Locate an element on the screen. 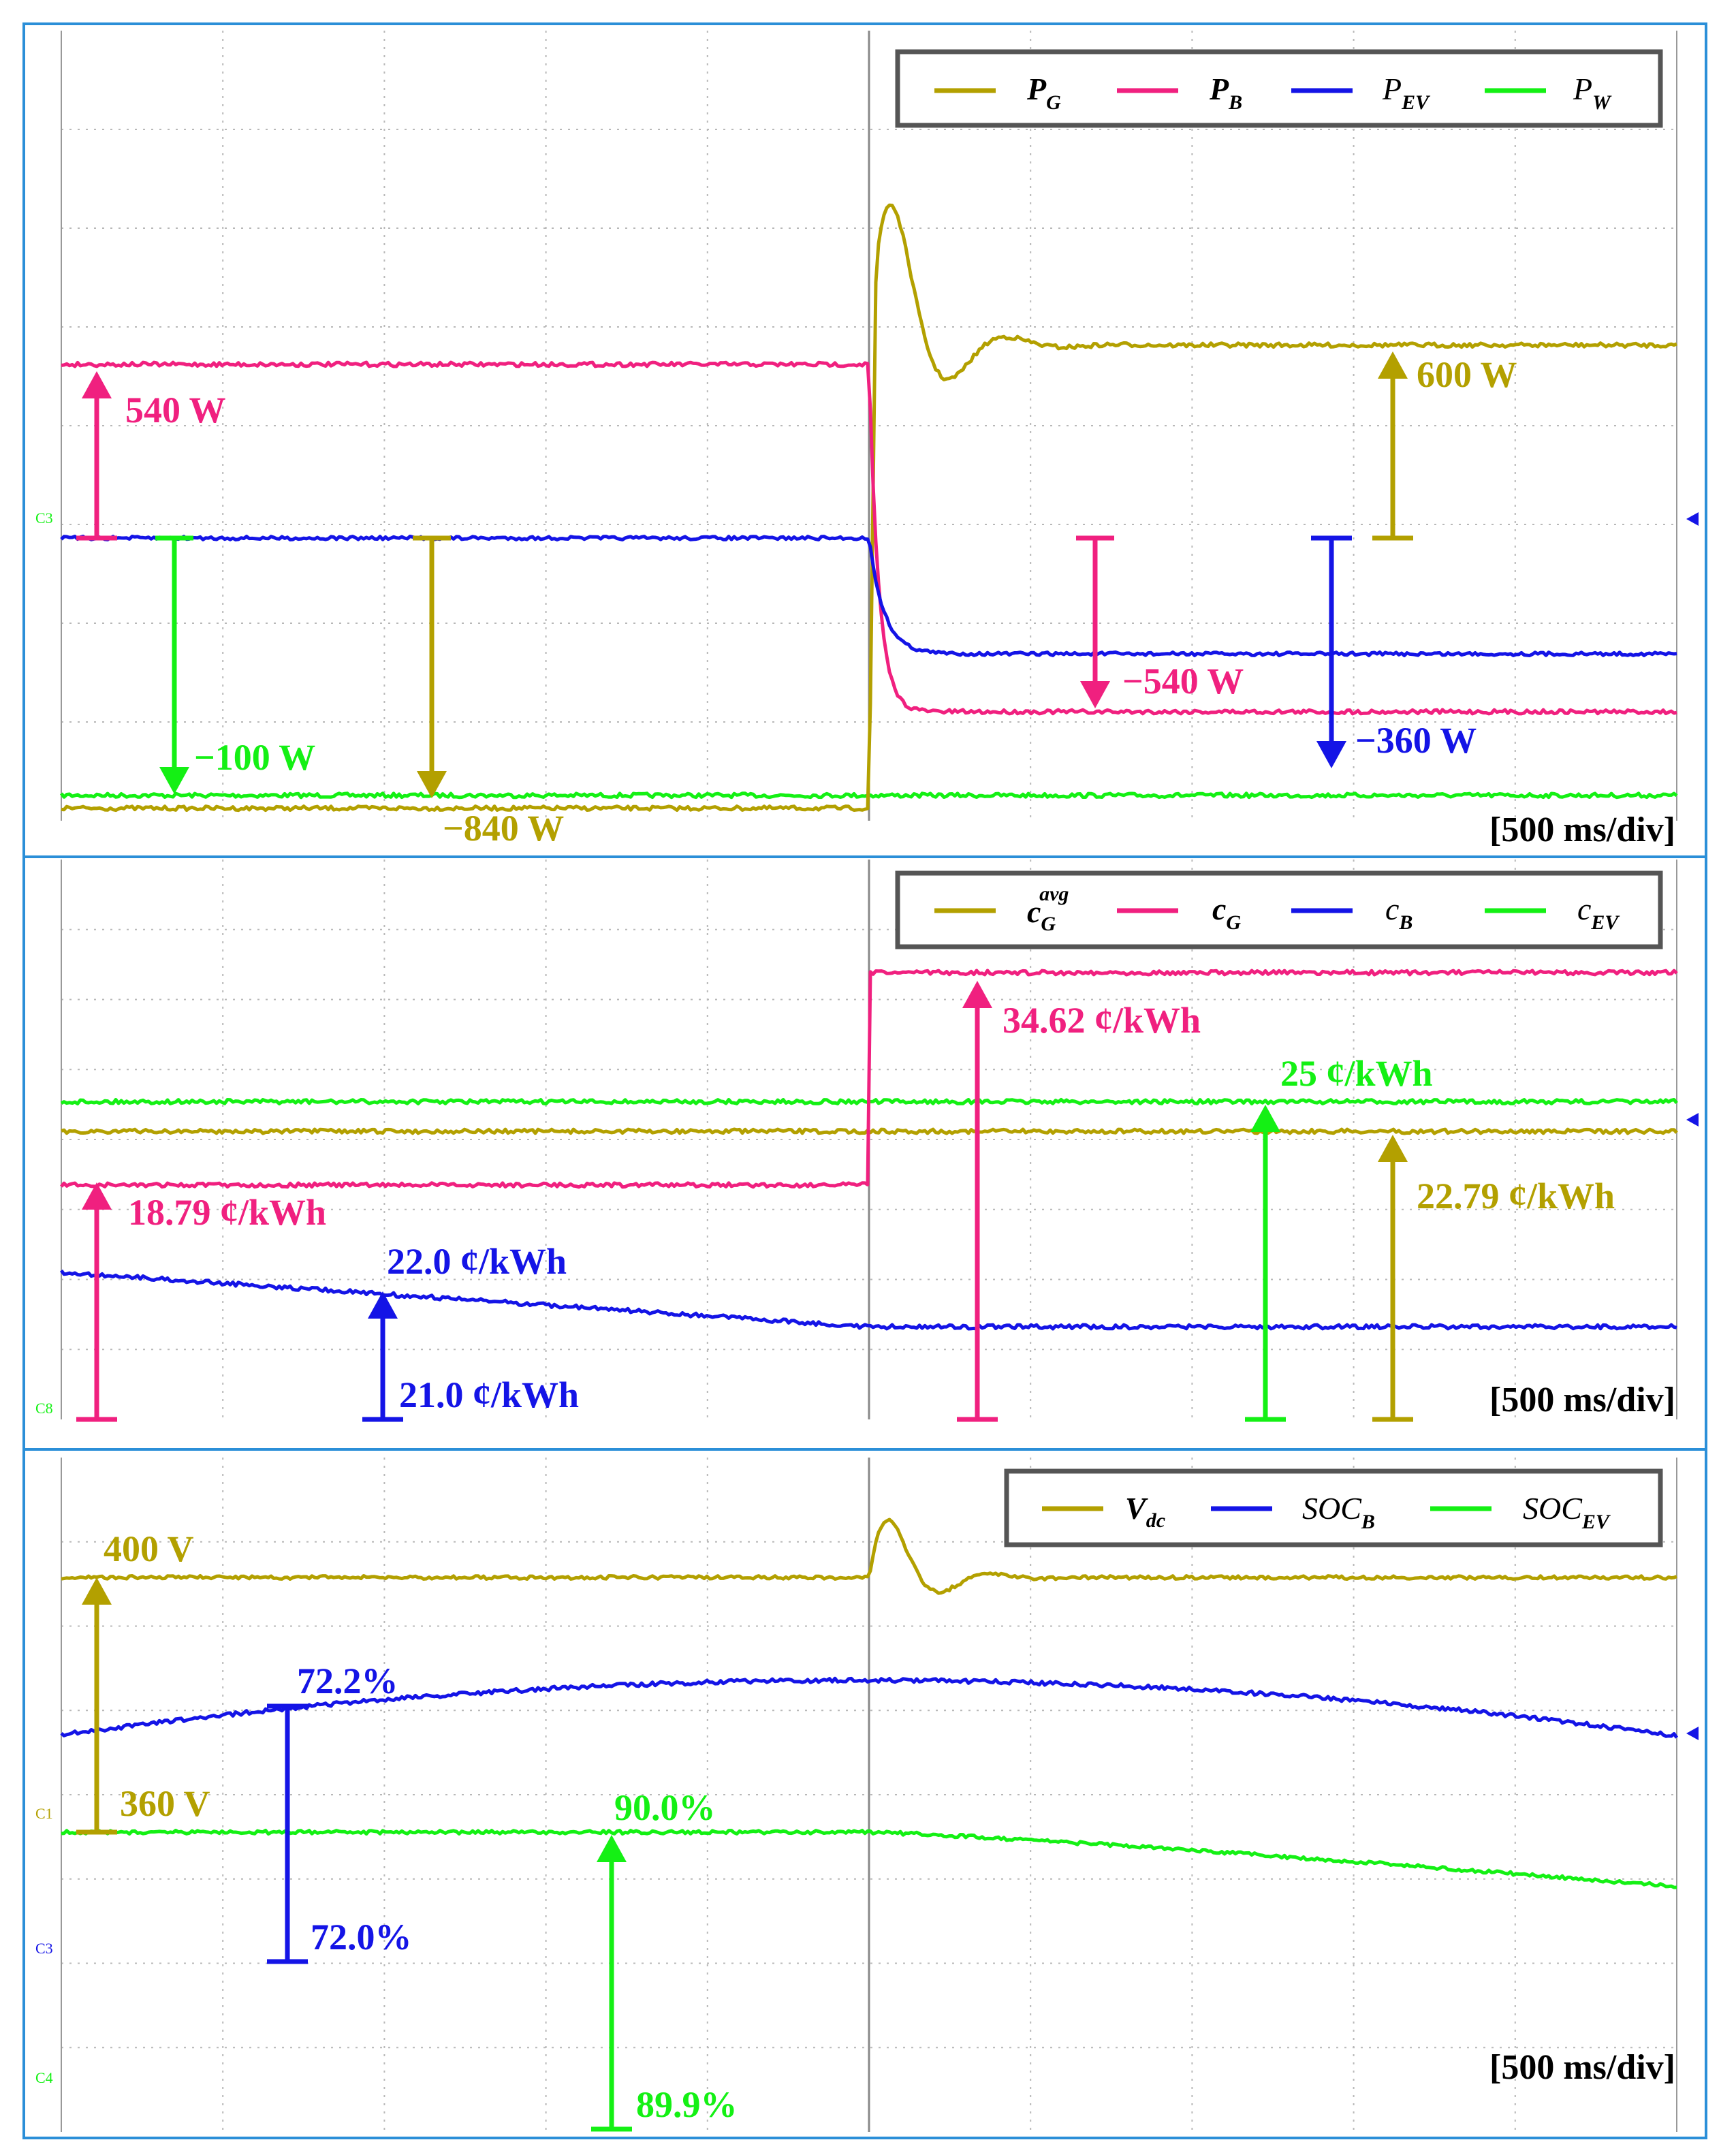  annotation-text-540w: 540 W is located at coordinates (176, 410).